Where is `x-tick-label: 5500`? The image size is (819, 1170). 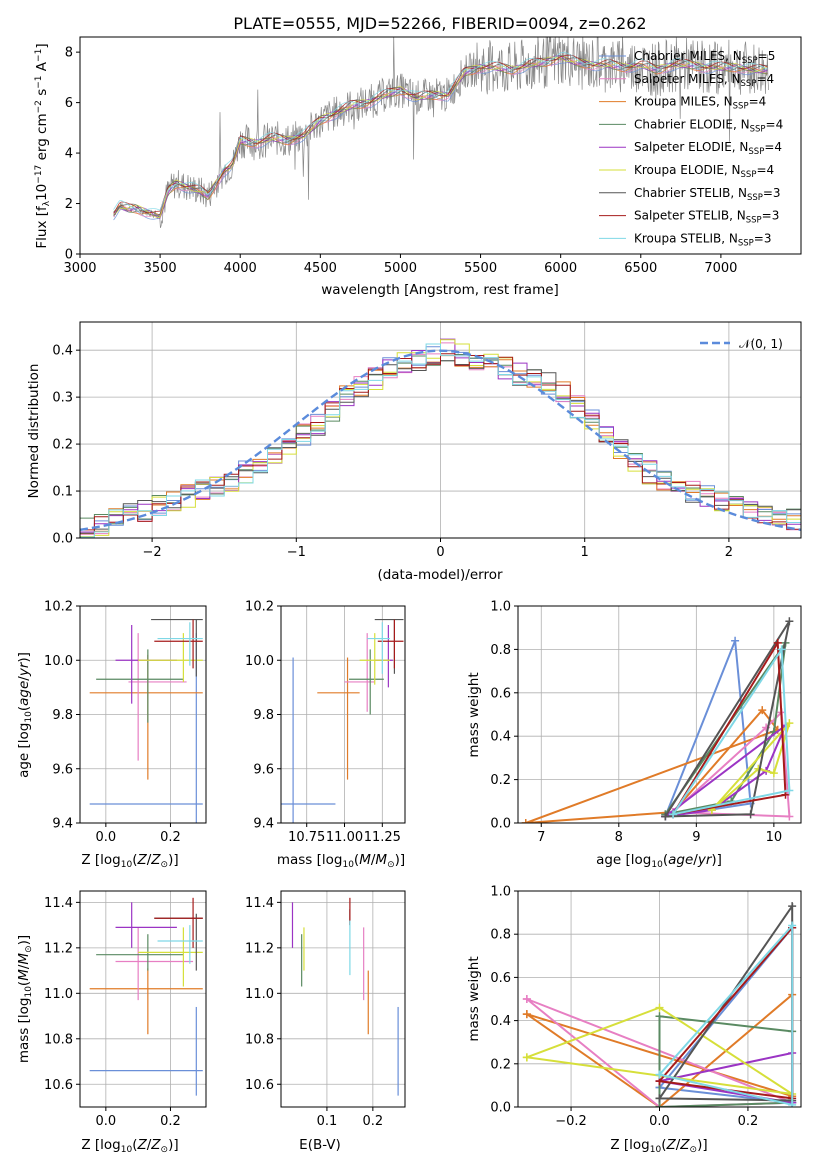
x-tick-label: 5500 is located at coordinates (480, 268).